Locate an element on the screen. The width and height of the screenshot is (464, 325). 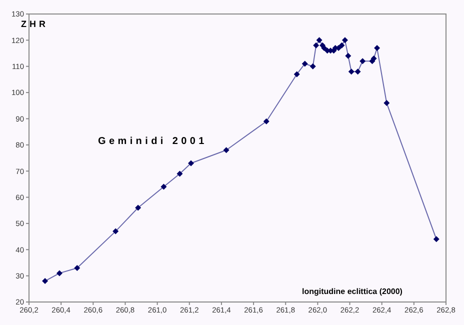
y-axis-title: ZHR is located at coordinates (34, 24).